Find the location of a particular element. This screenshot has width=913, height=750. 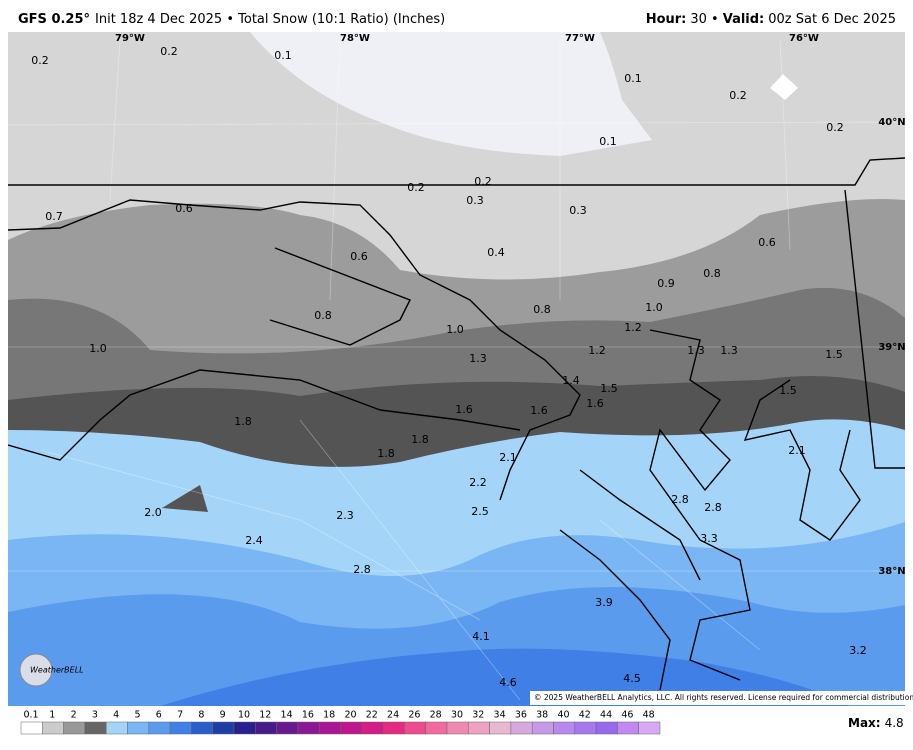

colorbar-tick-label: 5 is located at coordinates (137, 715).